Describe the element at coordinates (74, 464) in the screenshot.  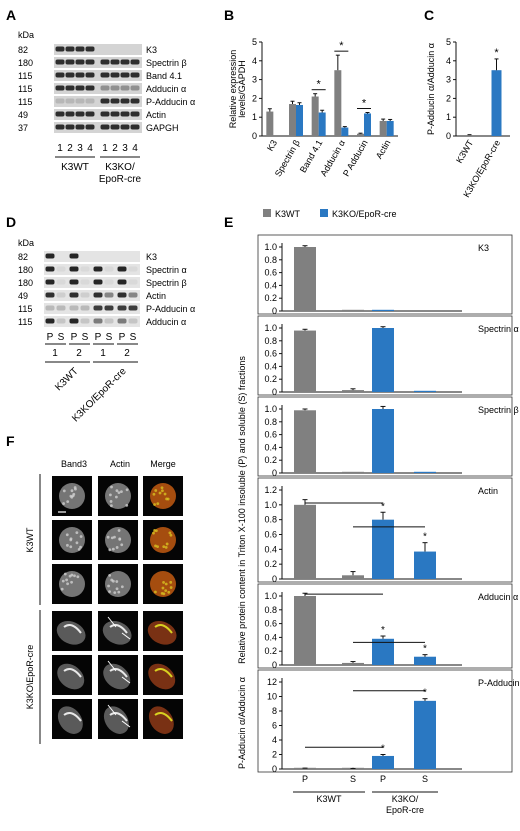
I see `column-label-band3: Band3` at that location.